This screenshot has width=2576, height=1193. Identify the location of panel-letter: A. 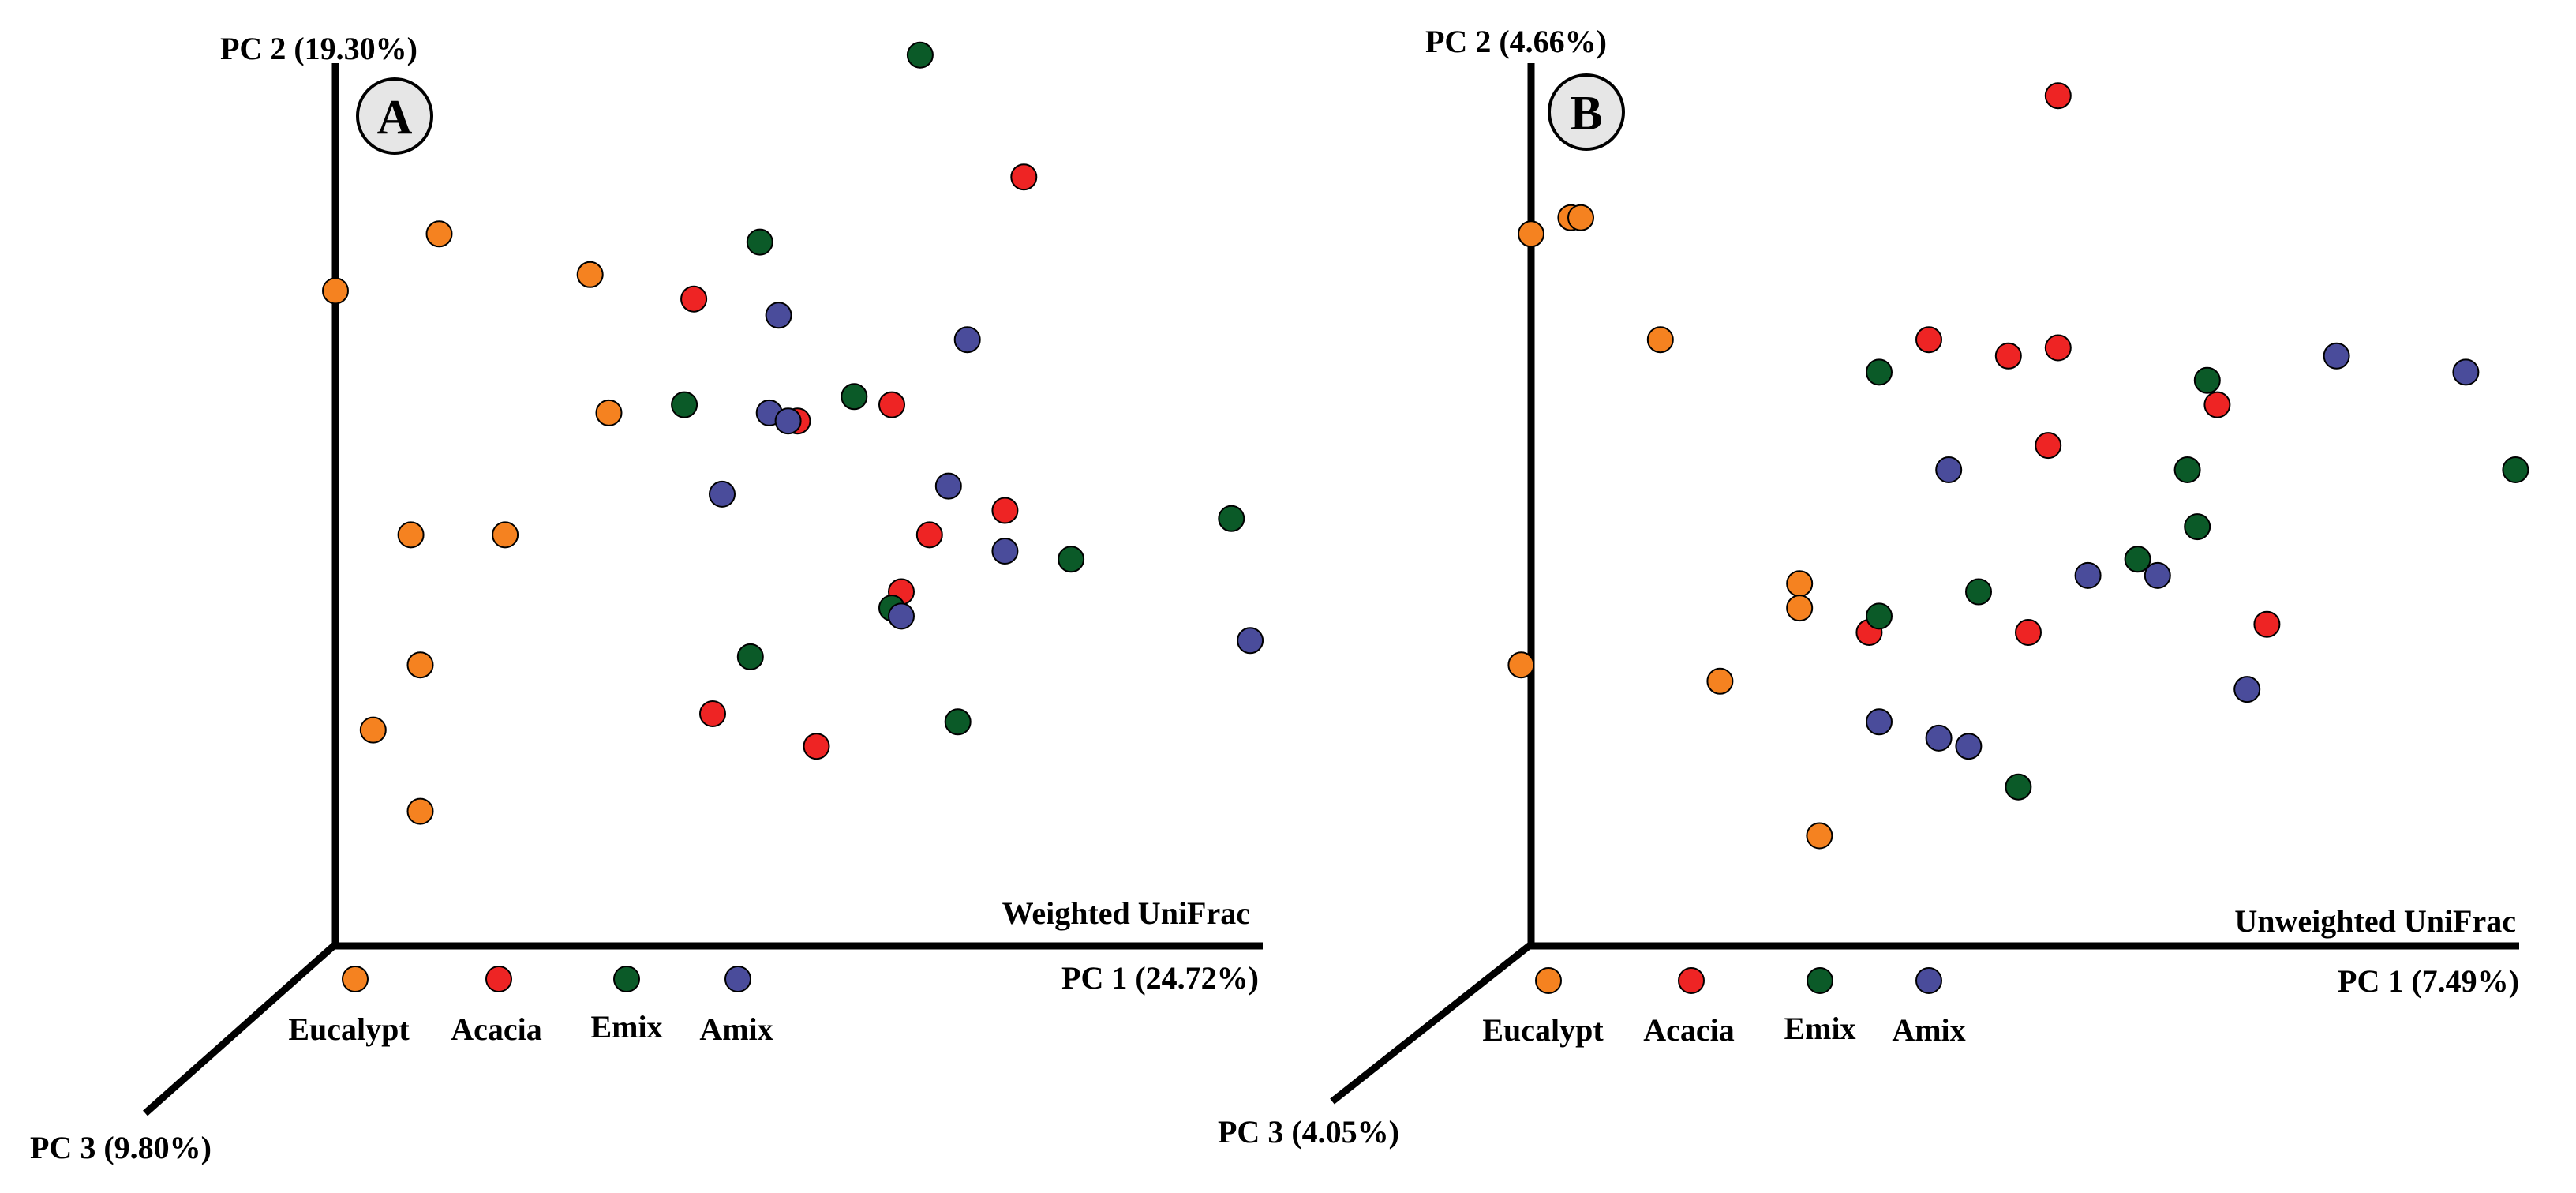
(395, 118).